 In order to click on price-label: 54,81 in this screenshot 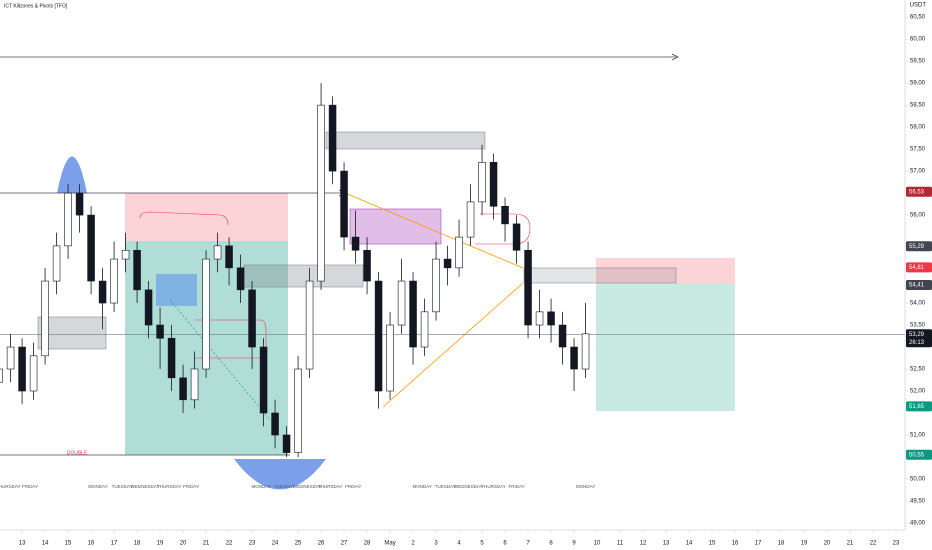, I will do `click(917, 268)`.